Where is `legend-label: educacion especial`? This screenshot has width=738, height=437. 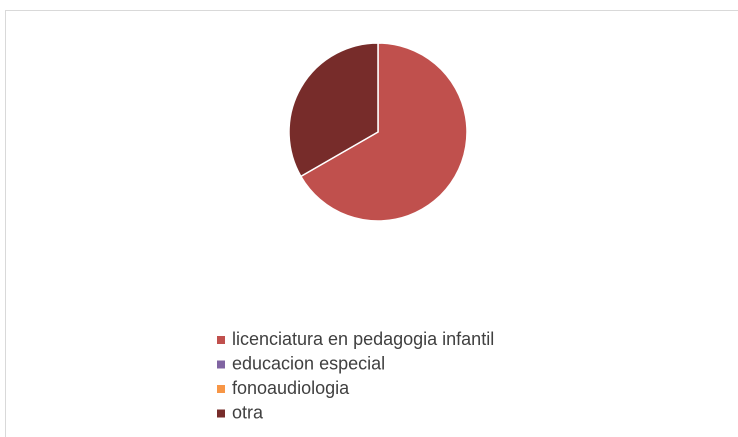 legend-label: educacion especial is located at coordinates (308, 363).